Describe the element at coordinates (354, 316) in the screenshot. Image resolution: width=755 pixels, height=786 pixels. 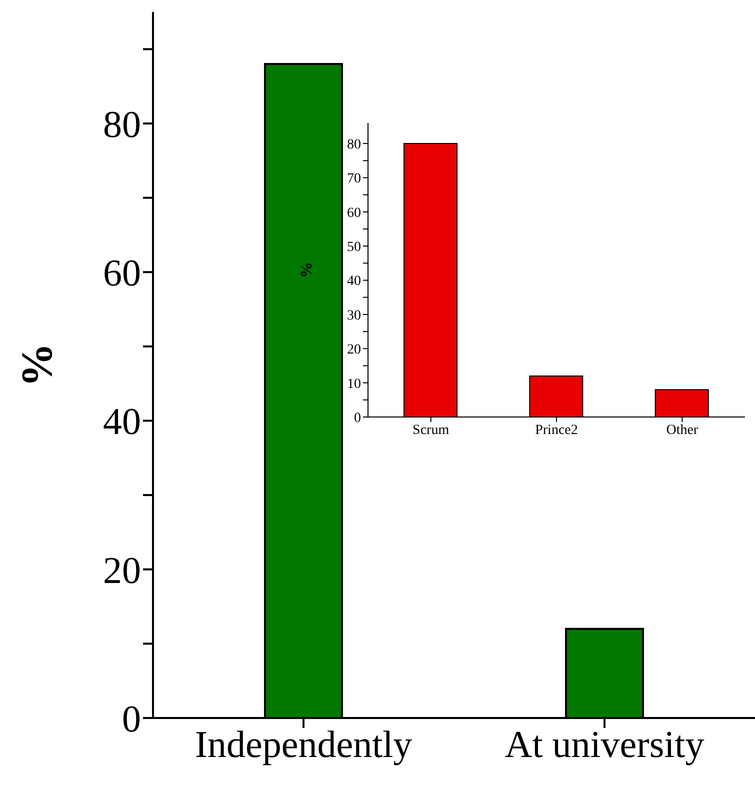
I see `y-tick-label: 30` at that location.